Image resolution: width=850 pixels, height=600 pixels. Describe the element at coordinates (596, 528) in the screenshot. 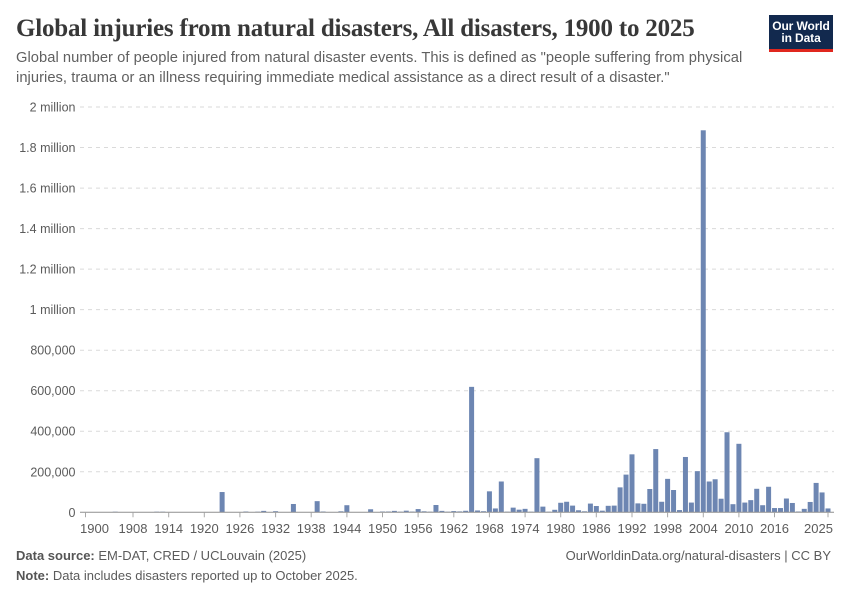

I see `svg-text: 1986` at that location.